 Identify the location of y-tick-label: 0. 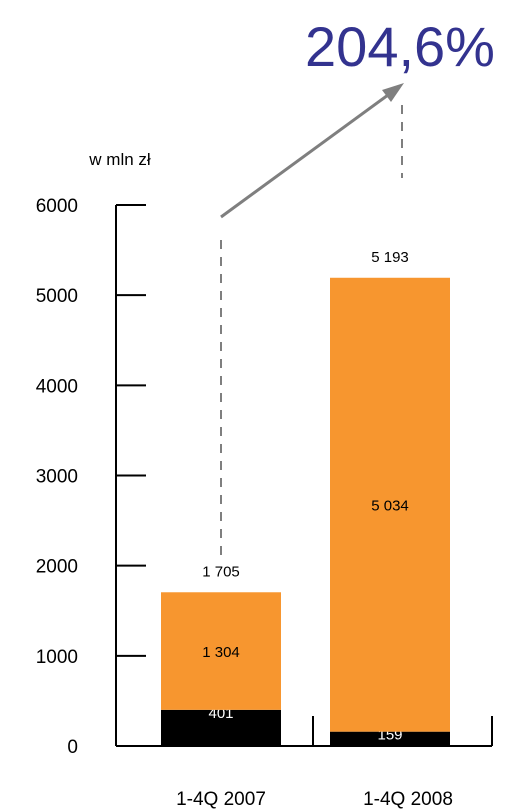
(72, 747).